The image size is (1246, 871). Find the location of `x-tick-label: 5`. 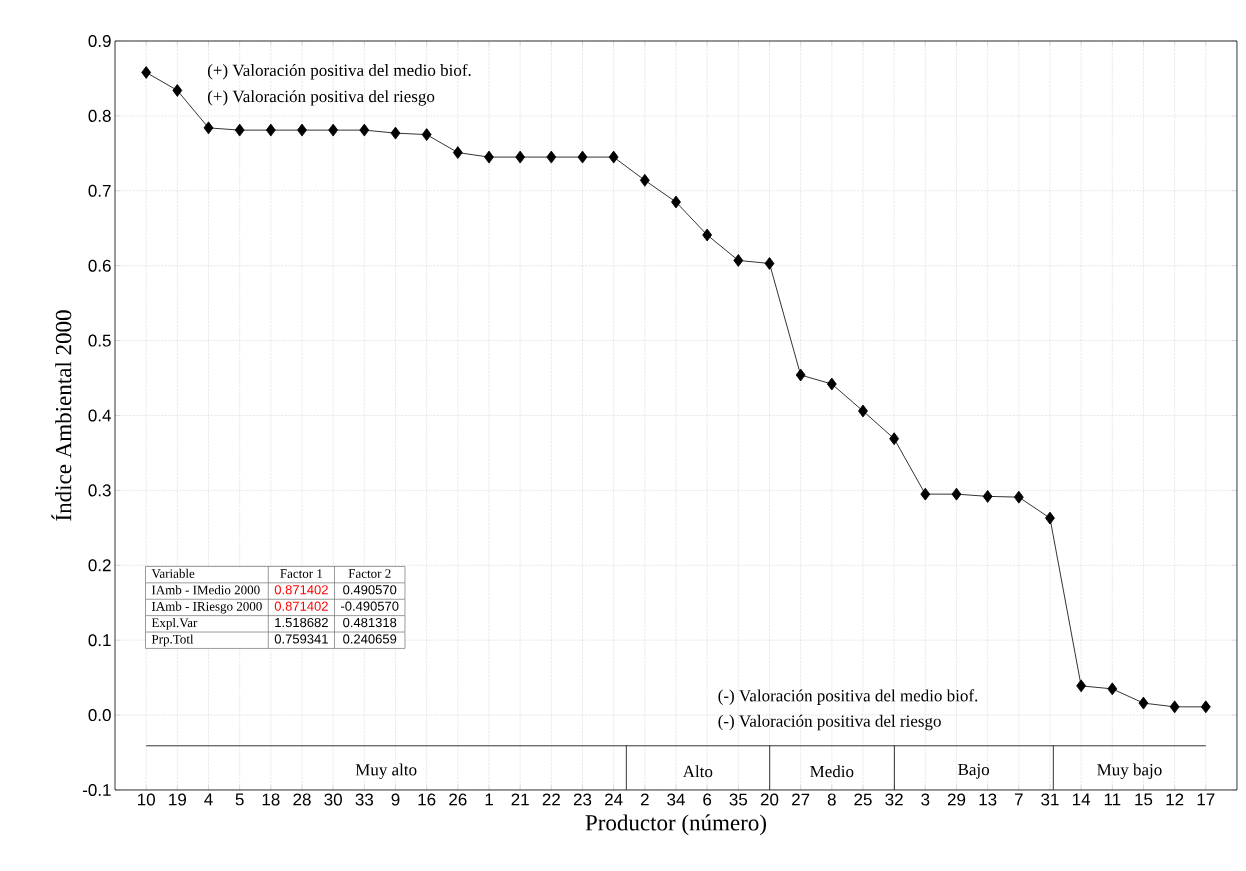

x-tick-label: 5 is located at coordinates (239, 799).